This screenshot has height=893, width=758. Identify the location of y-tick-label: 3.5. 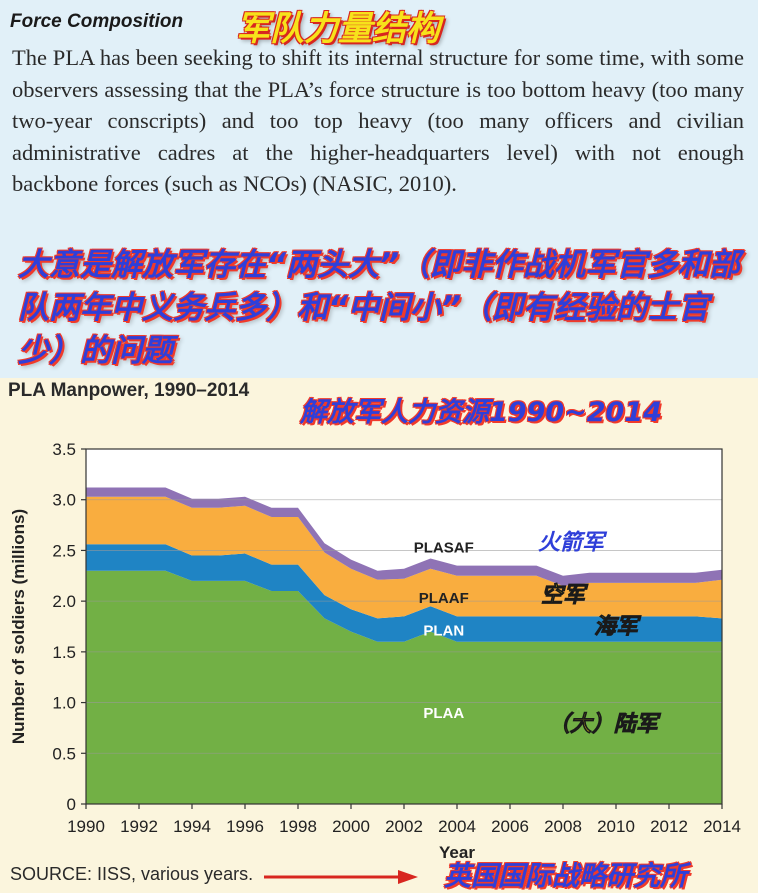
(64, 449).